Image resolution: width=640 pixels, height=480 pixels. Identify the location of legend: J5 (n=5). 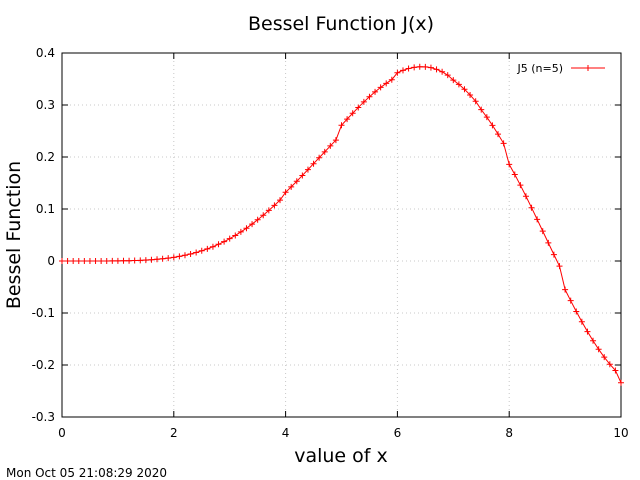
(560, 68).